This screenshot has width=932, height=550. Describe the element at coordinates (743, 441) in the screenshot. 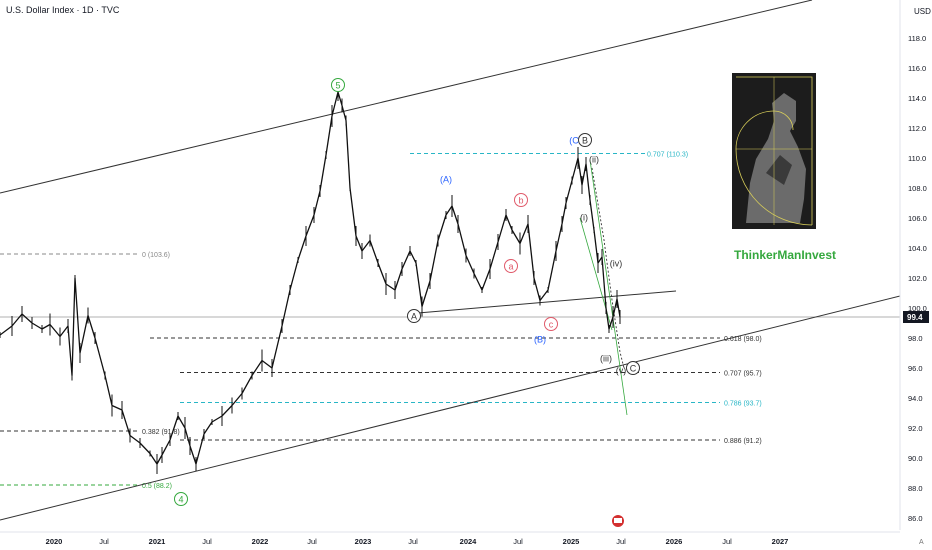

I see `fib-level-label: 0.886 (91.2)` at that location.